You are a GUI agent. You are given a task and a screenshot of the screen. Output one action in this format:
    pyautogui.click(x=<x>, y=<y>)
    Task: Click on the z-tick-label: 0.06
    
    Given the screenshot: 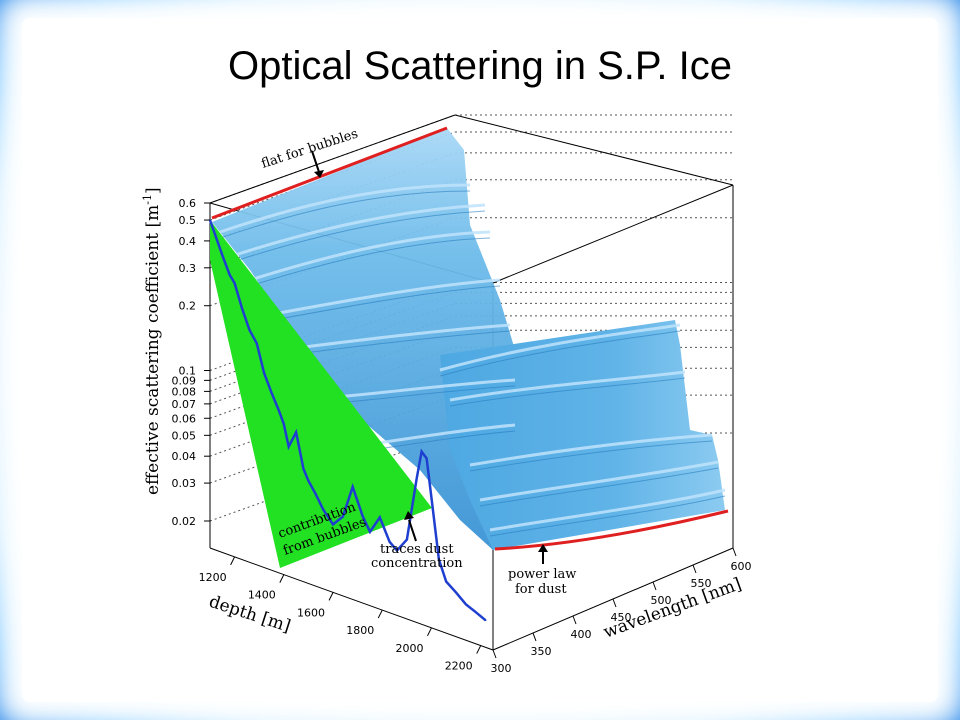 What is the action you would take?
    pyautogui.click(x=184, y=418)
    